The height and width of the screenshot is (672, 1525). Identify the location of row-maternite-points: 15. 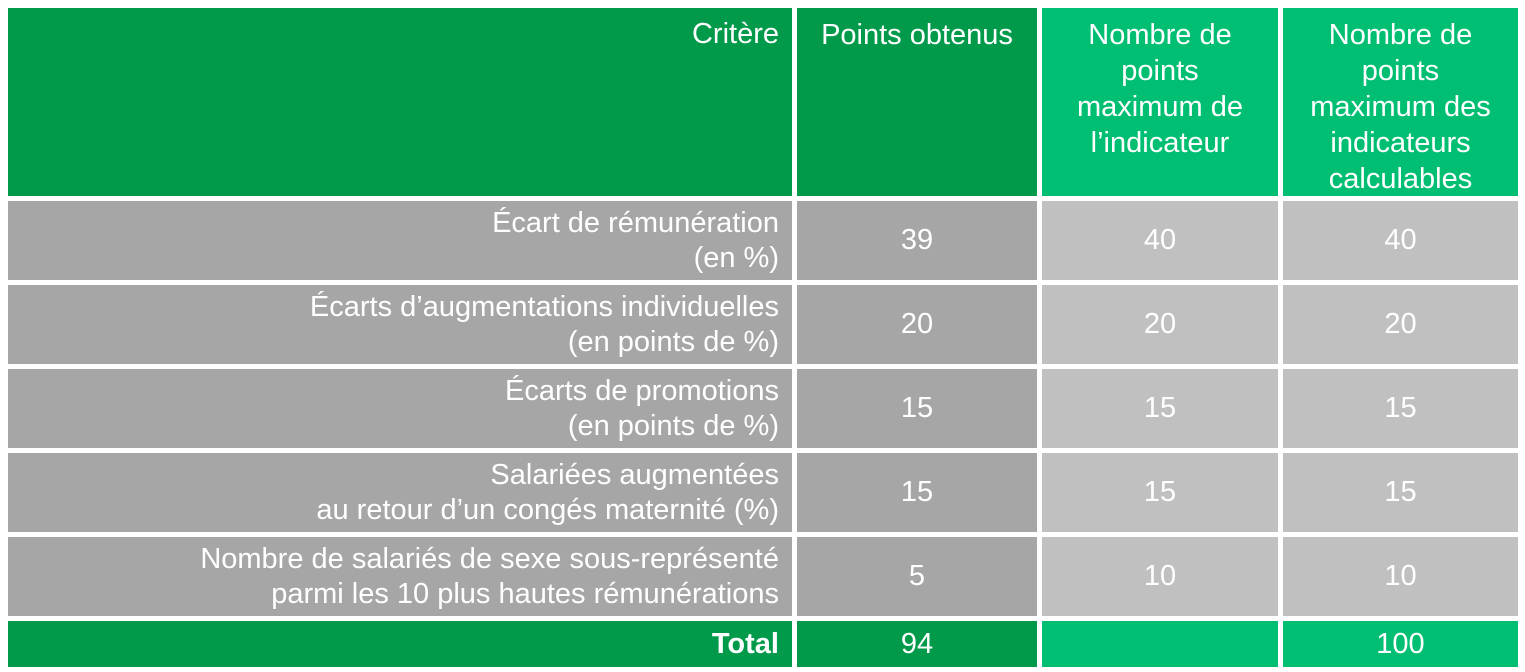
(917, 492).